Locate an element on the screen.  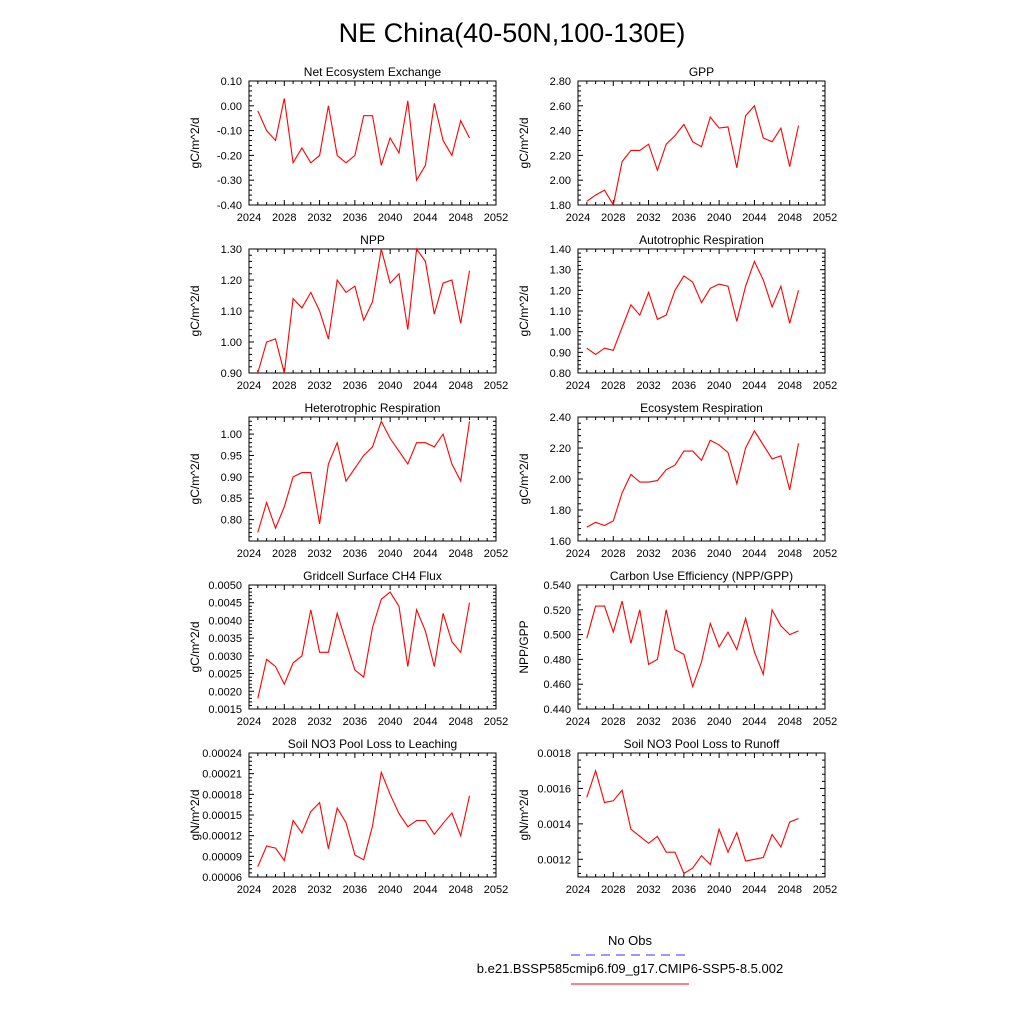
chart-soil-no3-pool-loss-to-runoff-ytick-label: 0.0014 is located at coordinates (554, 825).